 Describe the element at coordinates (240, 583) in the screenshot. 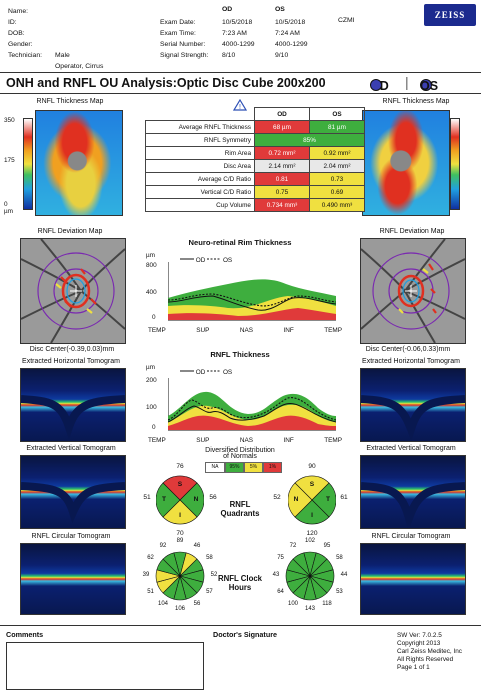

I see `clock-hours-label: RNFL Clock Hours` at that location.